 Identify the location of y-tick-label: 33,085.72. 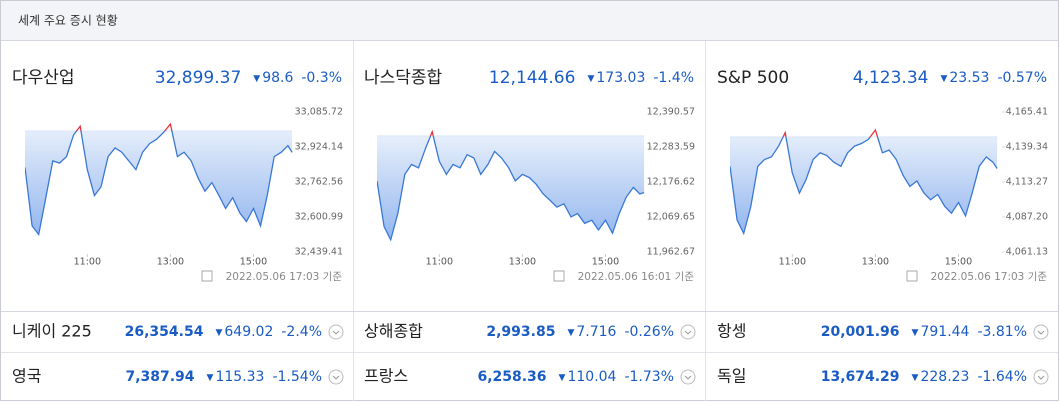
(319, 112).